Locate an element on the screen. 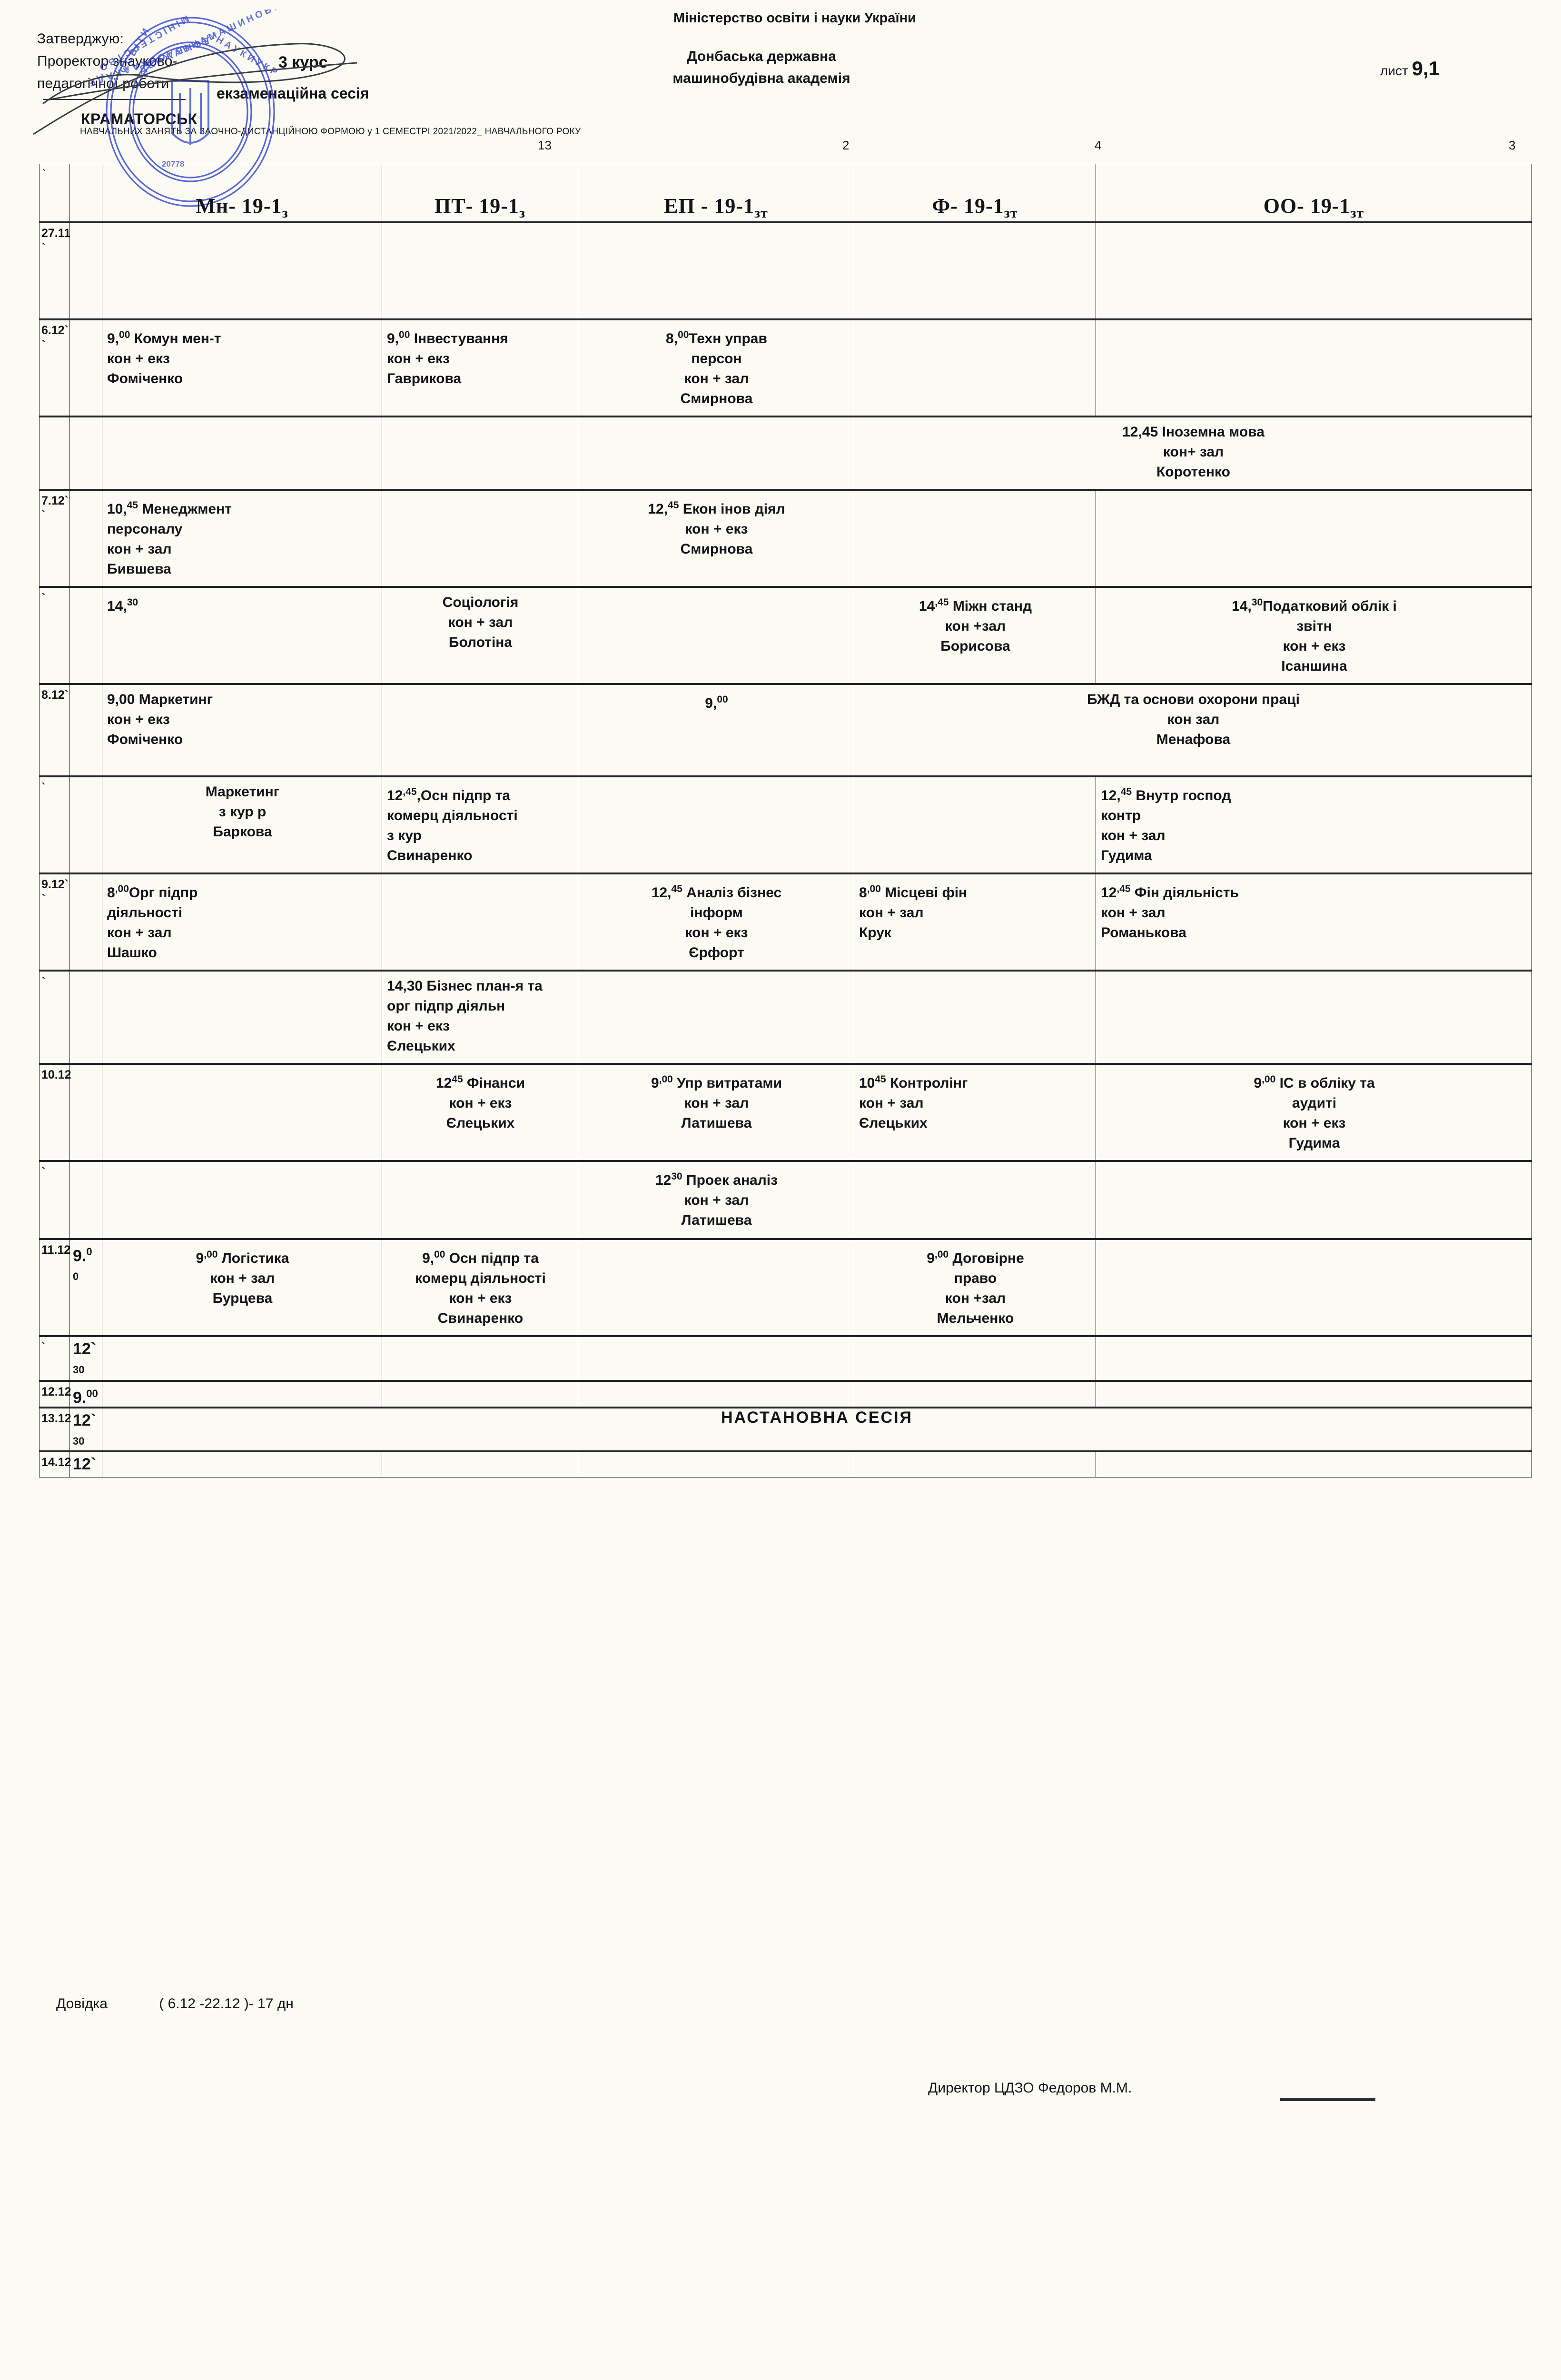  subject-line: Свинаренко is located at coordinates (480, 1318).